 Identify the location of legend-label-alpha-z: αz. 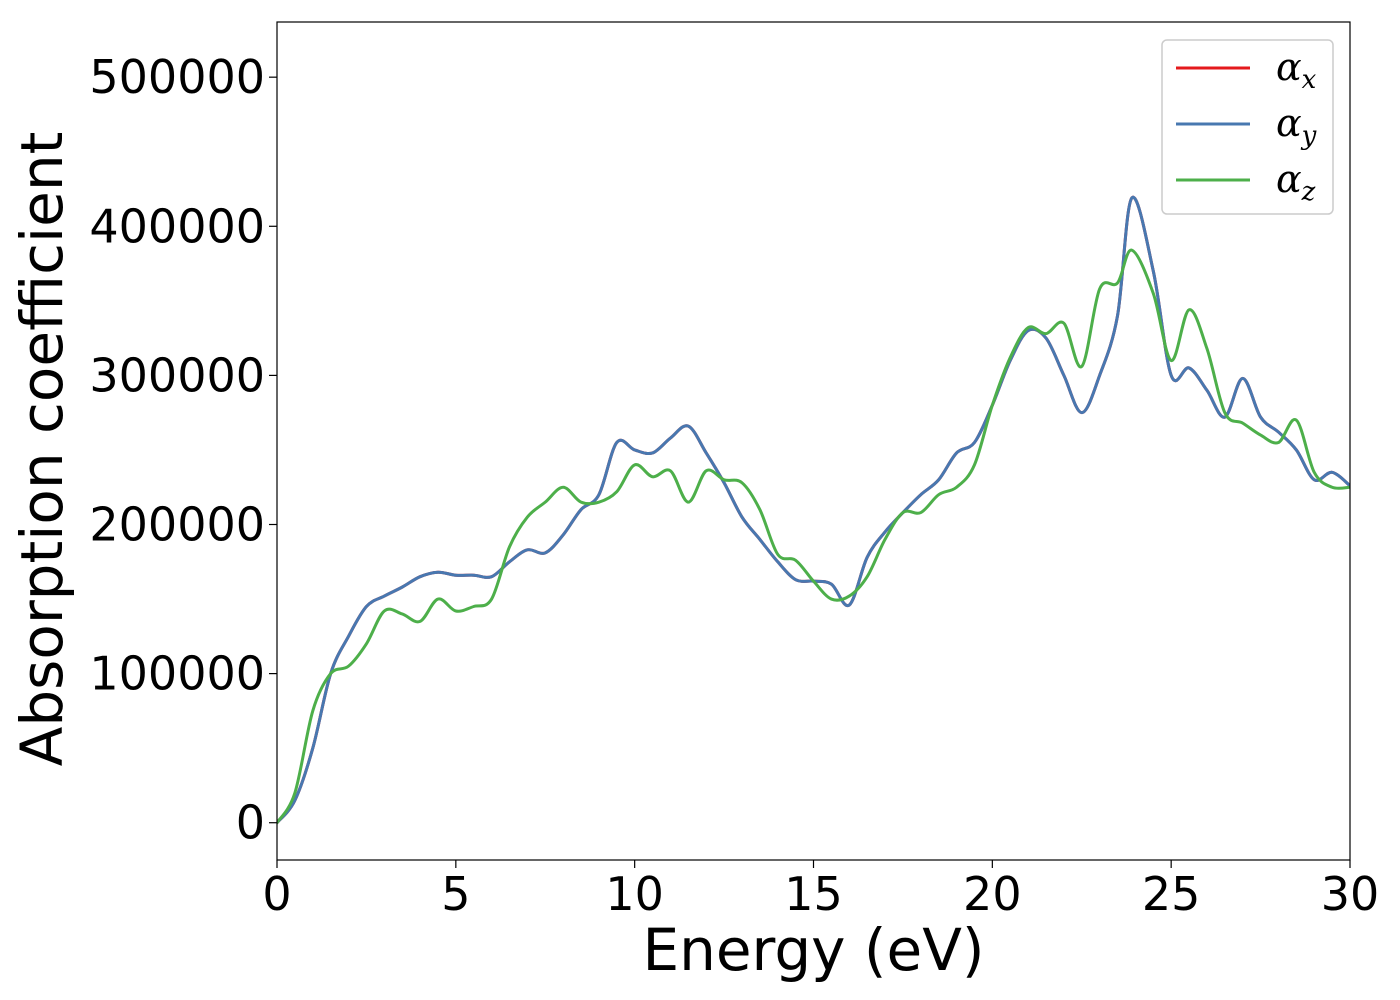
(1296, 182).